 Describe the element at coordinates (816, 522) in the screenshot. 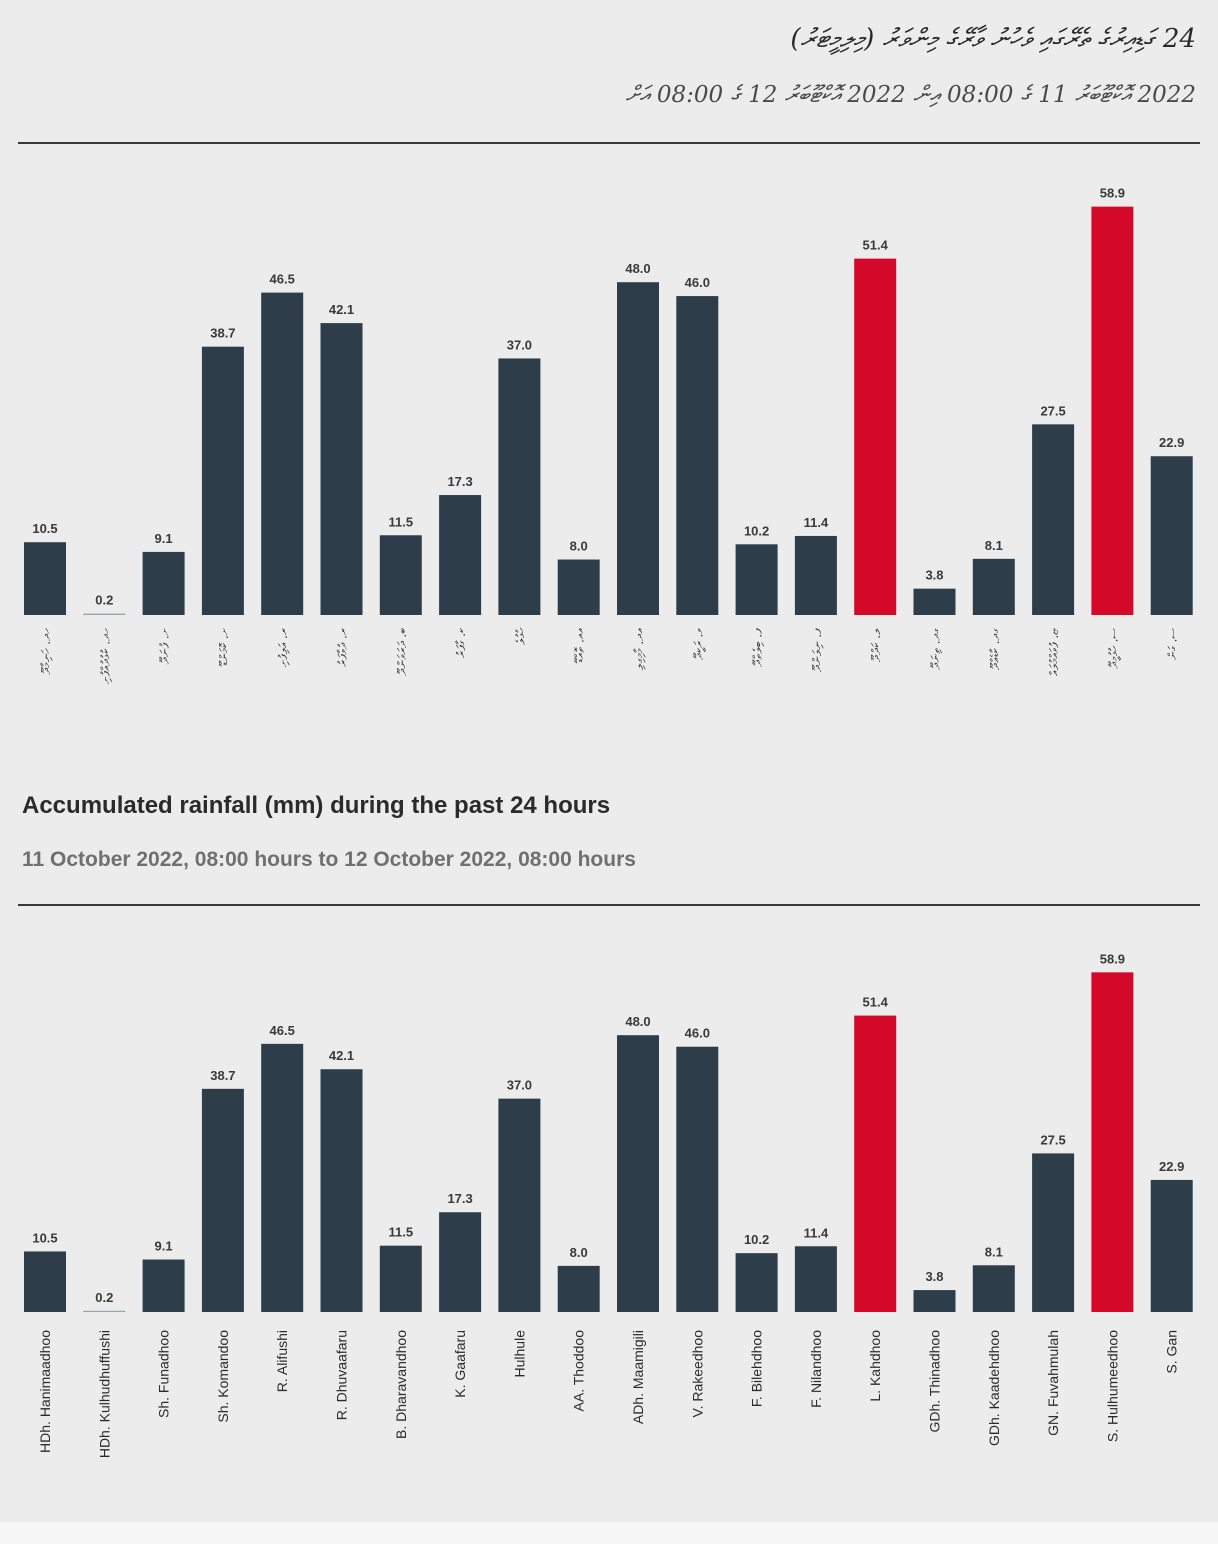

I see `value-label-0-13: 11.4` at that location.